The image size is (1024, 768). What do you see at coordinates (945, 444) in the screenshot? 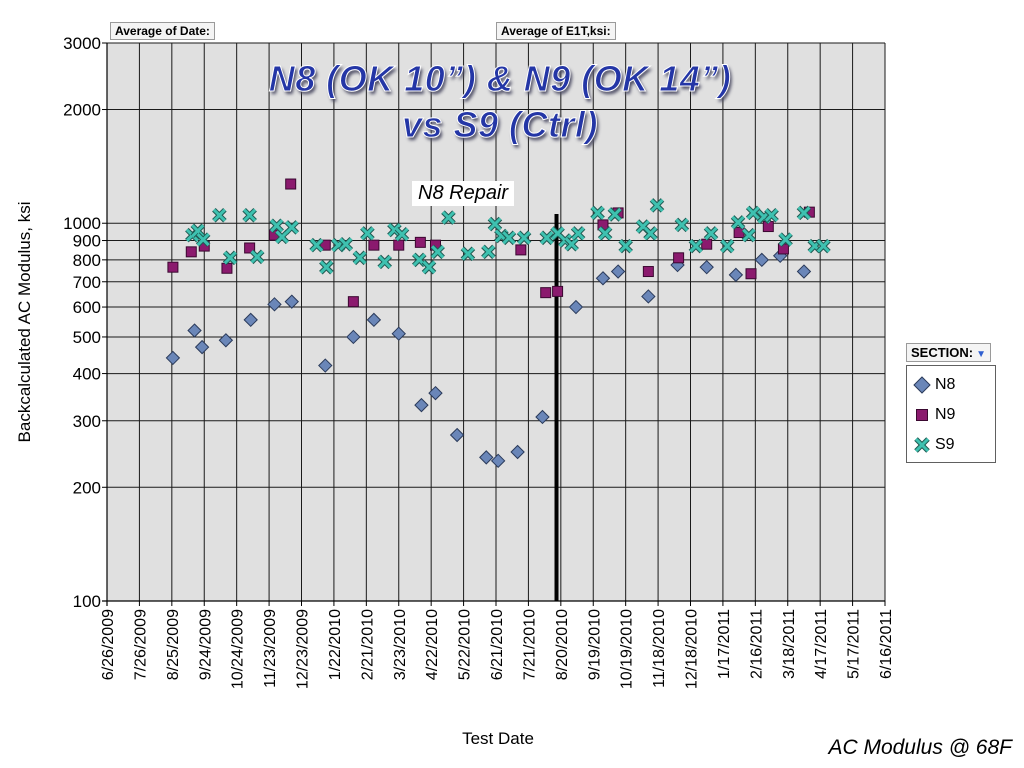
I see `legend-item-label: S9` at bounding box center [945, 444].